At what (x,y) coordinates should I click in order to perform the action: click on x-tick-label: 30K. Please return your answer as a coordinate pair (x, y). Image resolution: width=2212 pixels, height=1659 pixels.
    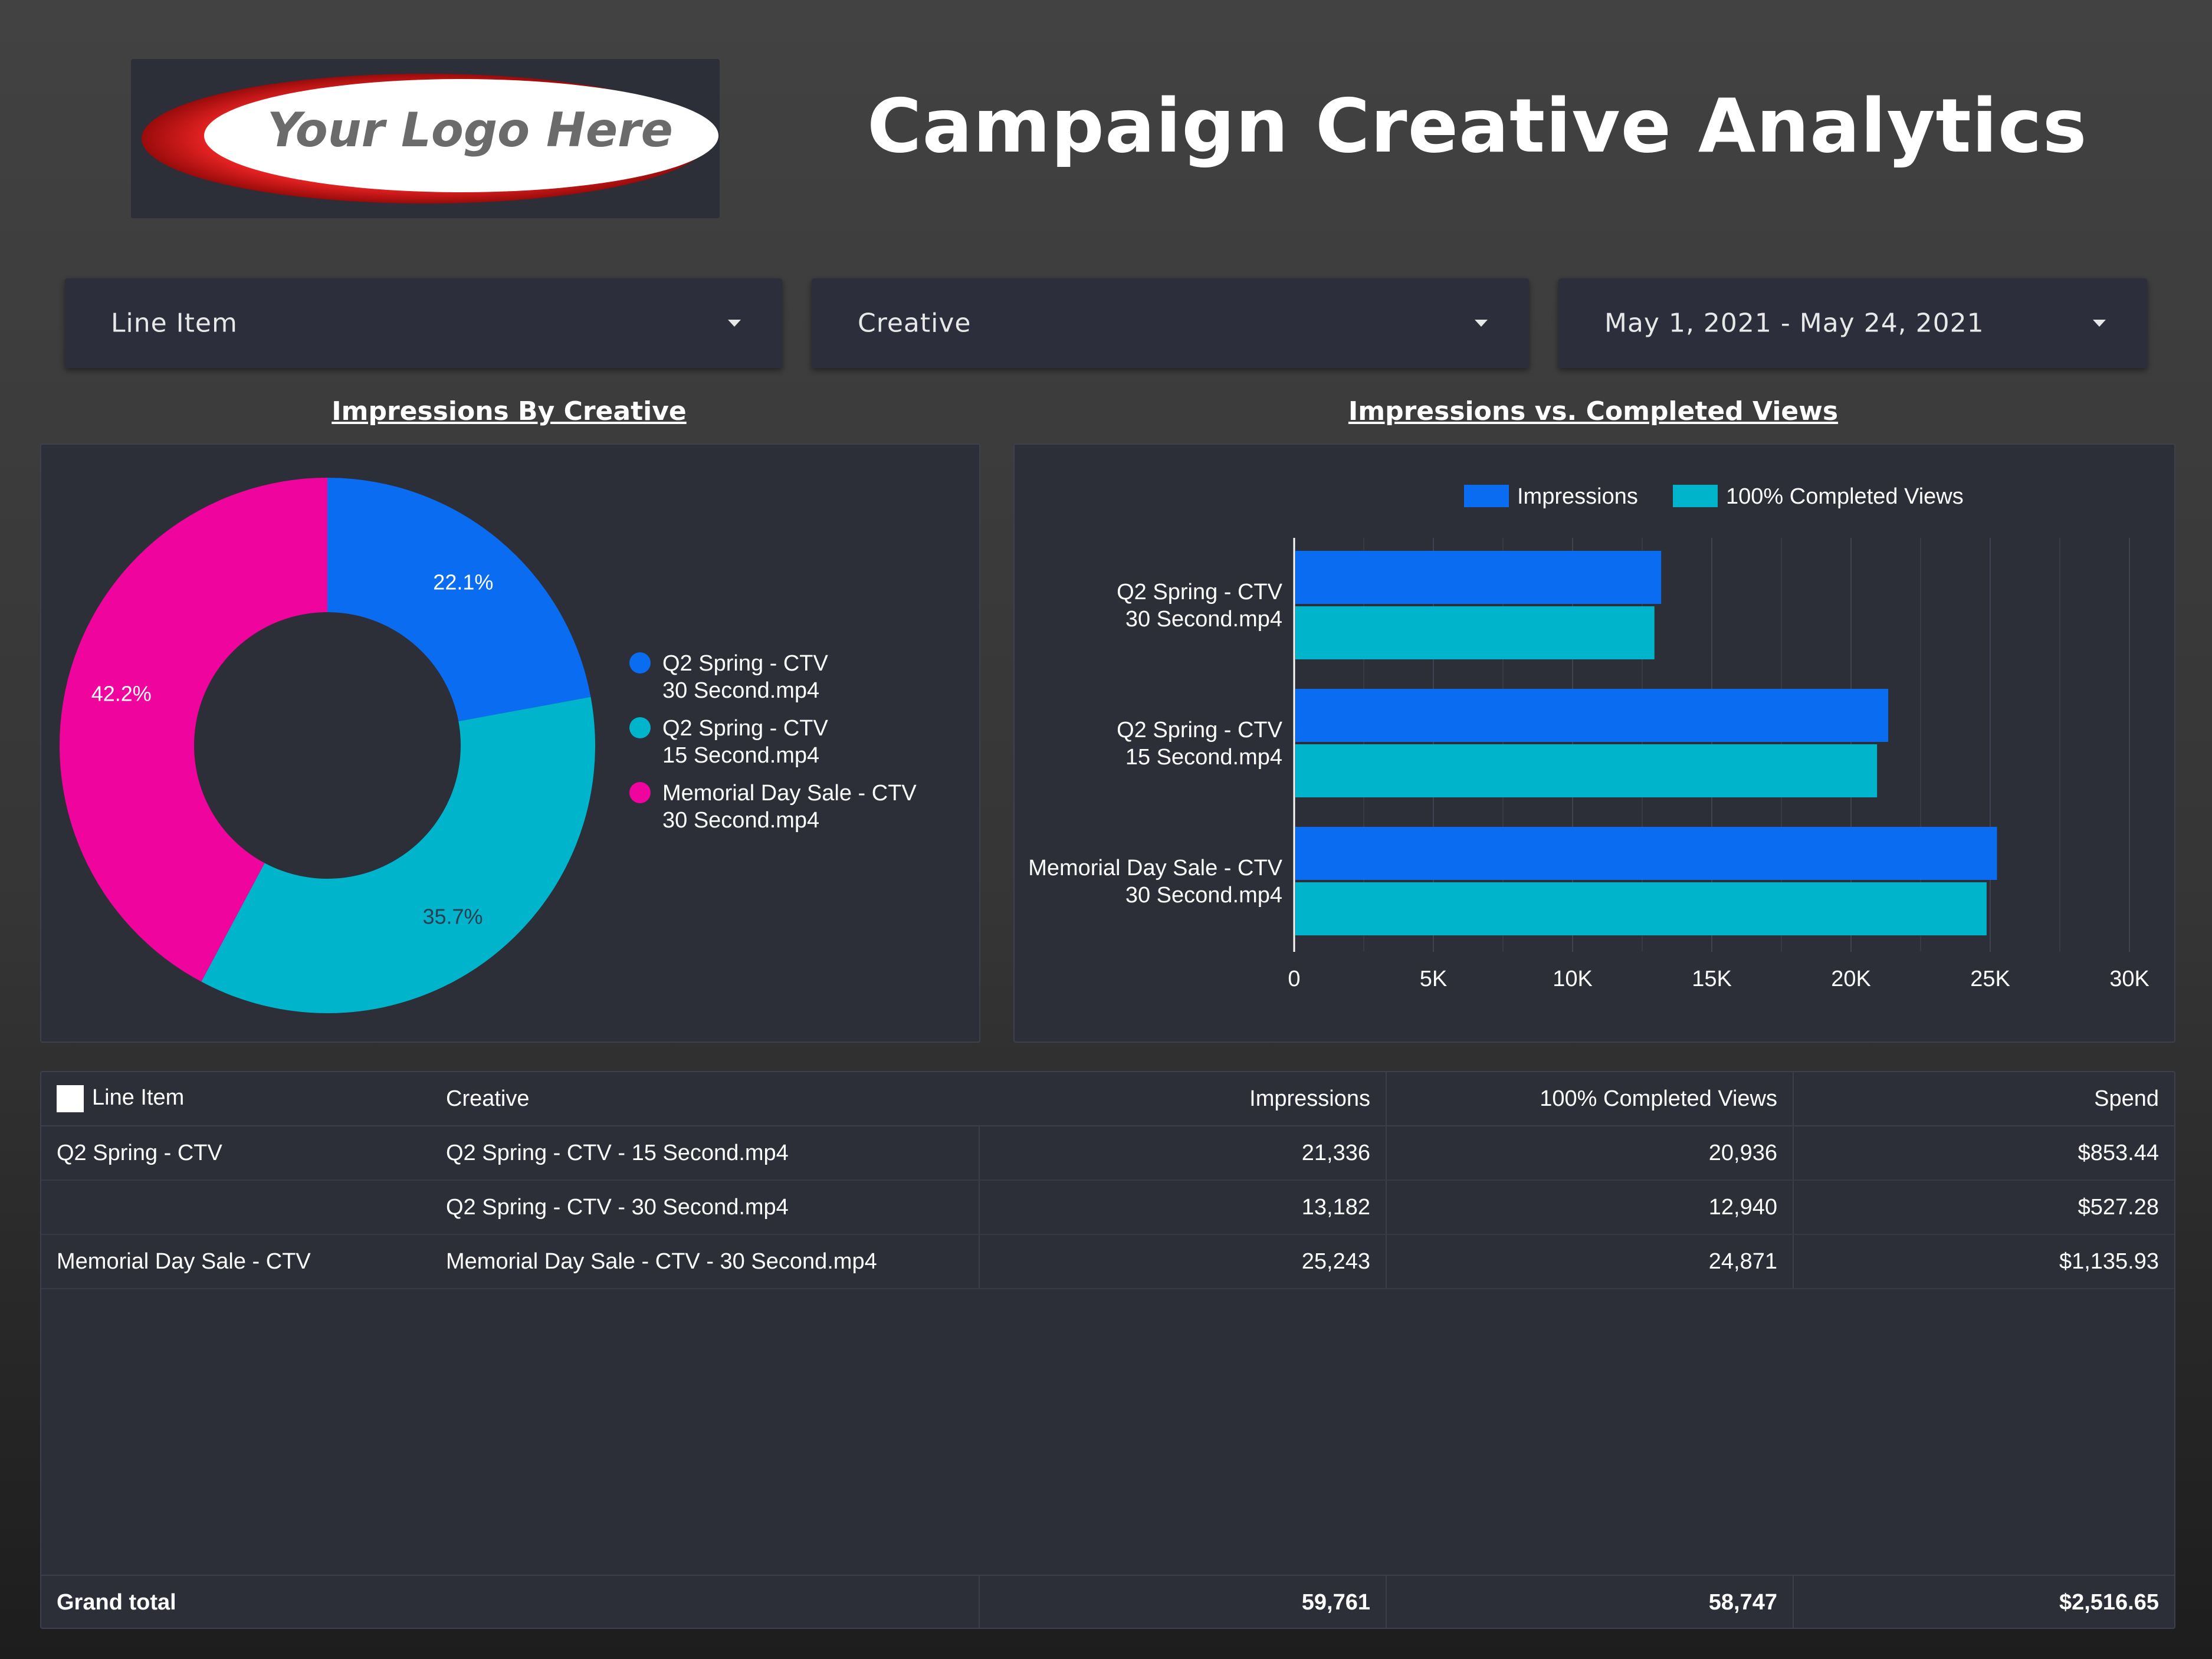
    Looking at the image, I should click on (2129, 979).